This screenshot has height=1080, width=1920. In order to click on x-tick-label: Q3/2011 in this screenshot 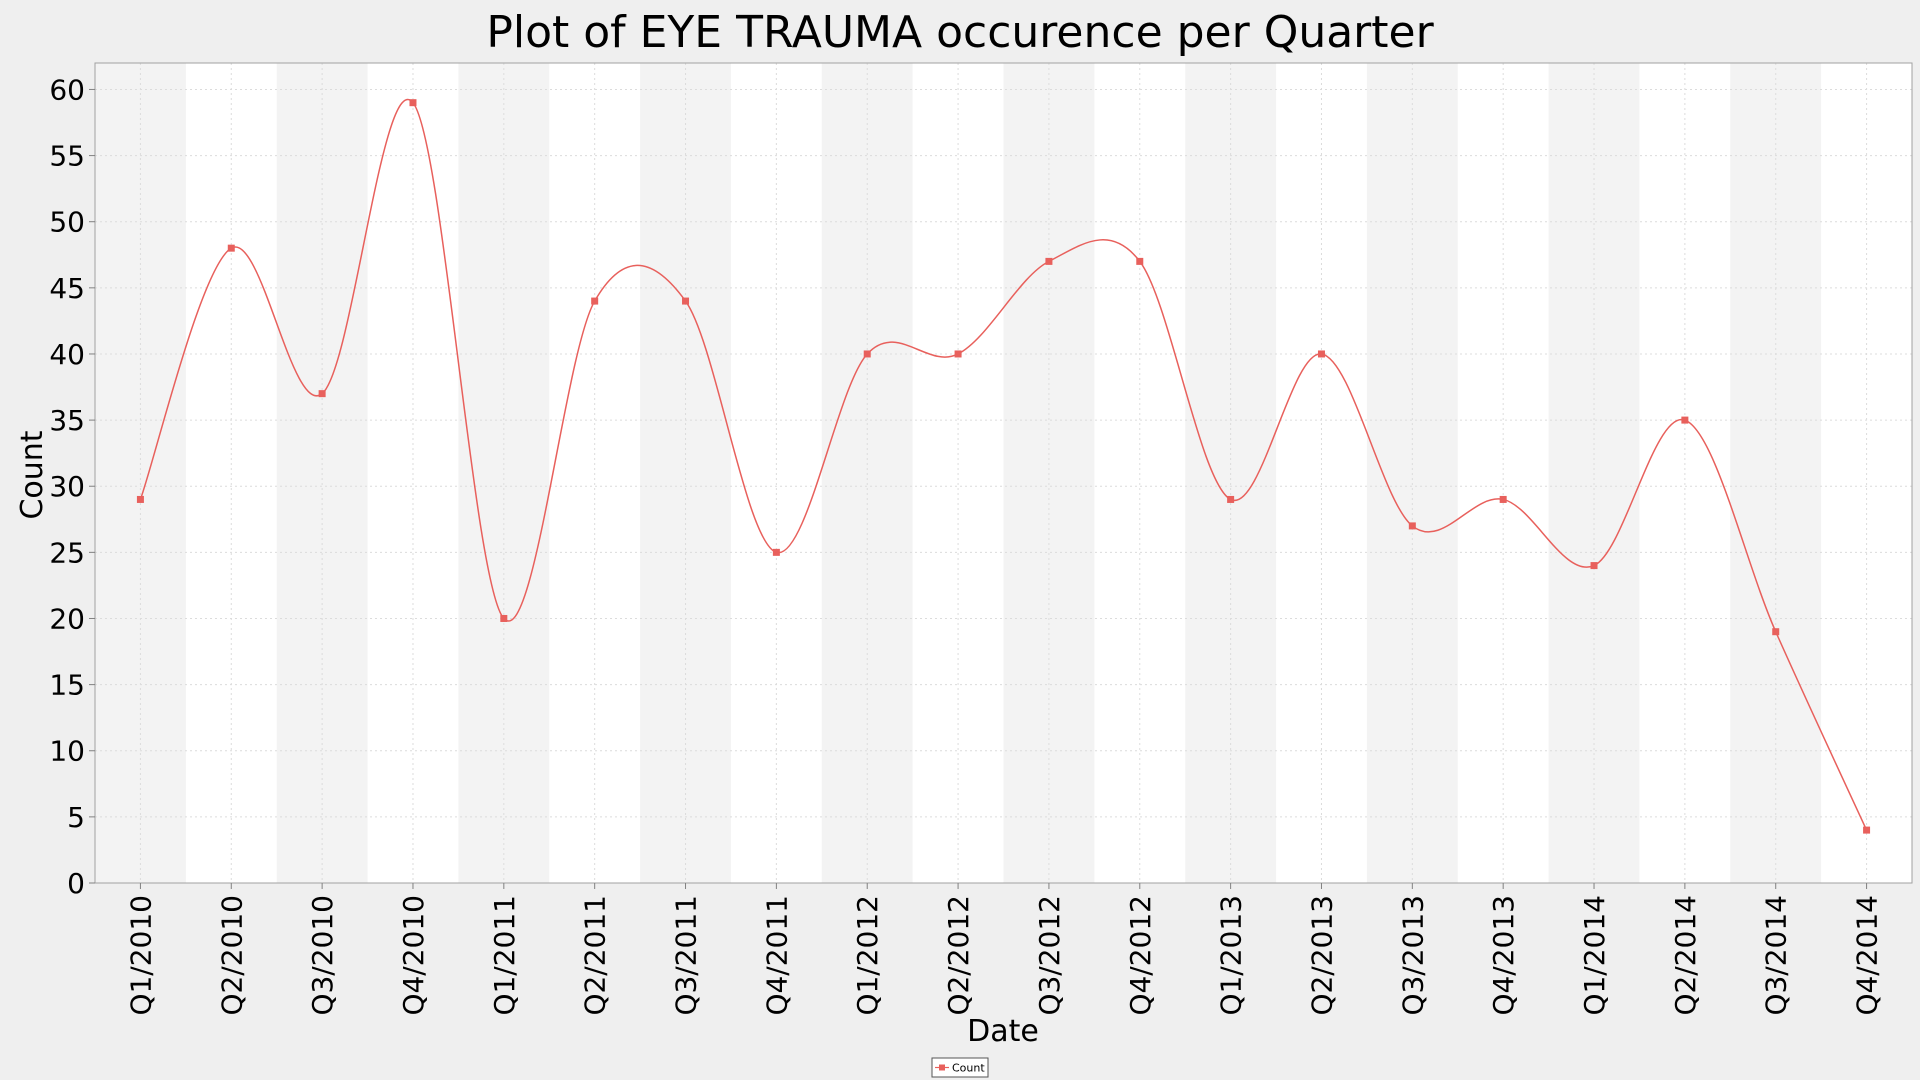, I will do `click(686, 955)`.